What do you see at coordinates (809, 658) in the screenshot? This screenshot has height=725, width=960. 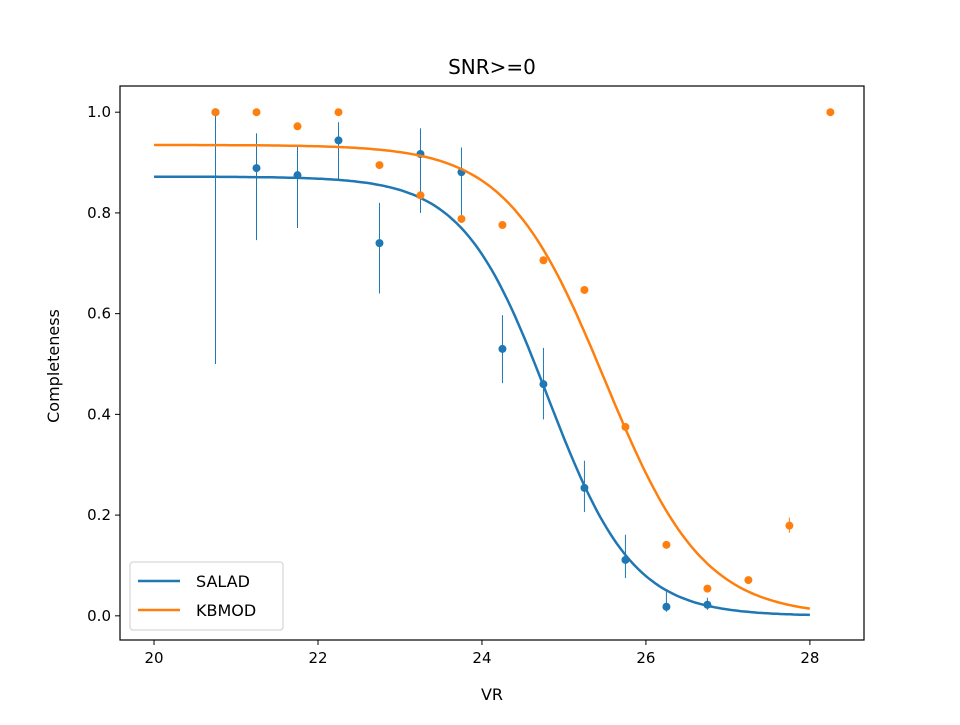 I see `x-tick-label: 28` at bounding box center [809, 658].